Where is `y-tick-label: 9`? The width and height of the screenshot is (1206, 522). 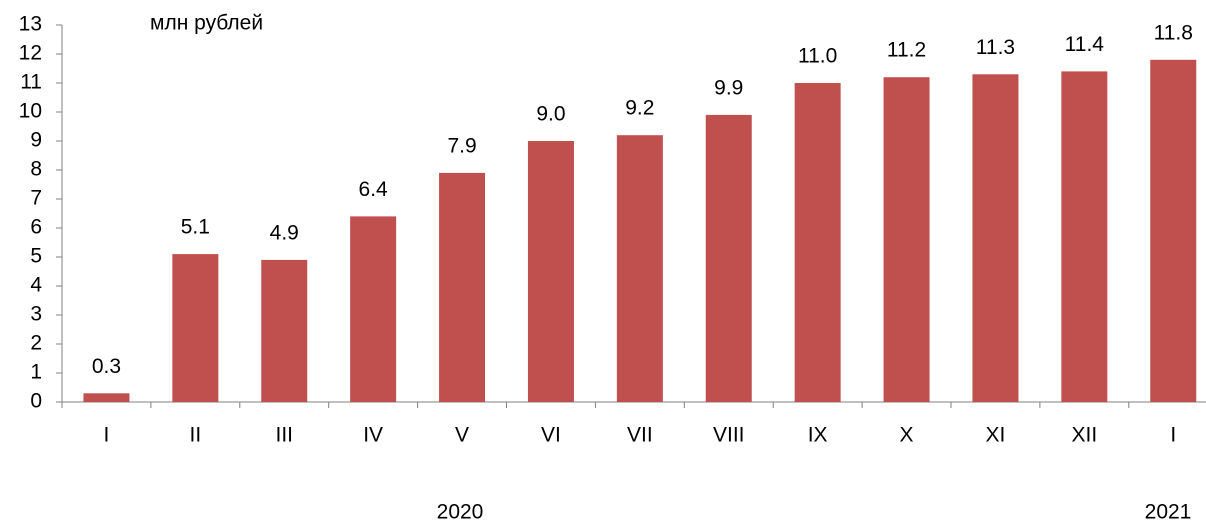
y-tick-label: 9 is located at coordinates (36, 140).